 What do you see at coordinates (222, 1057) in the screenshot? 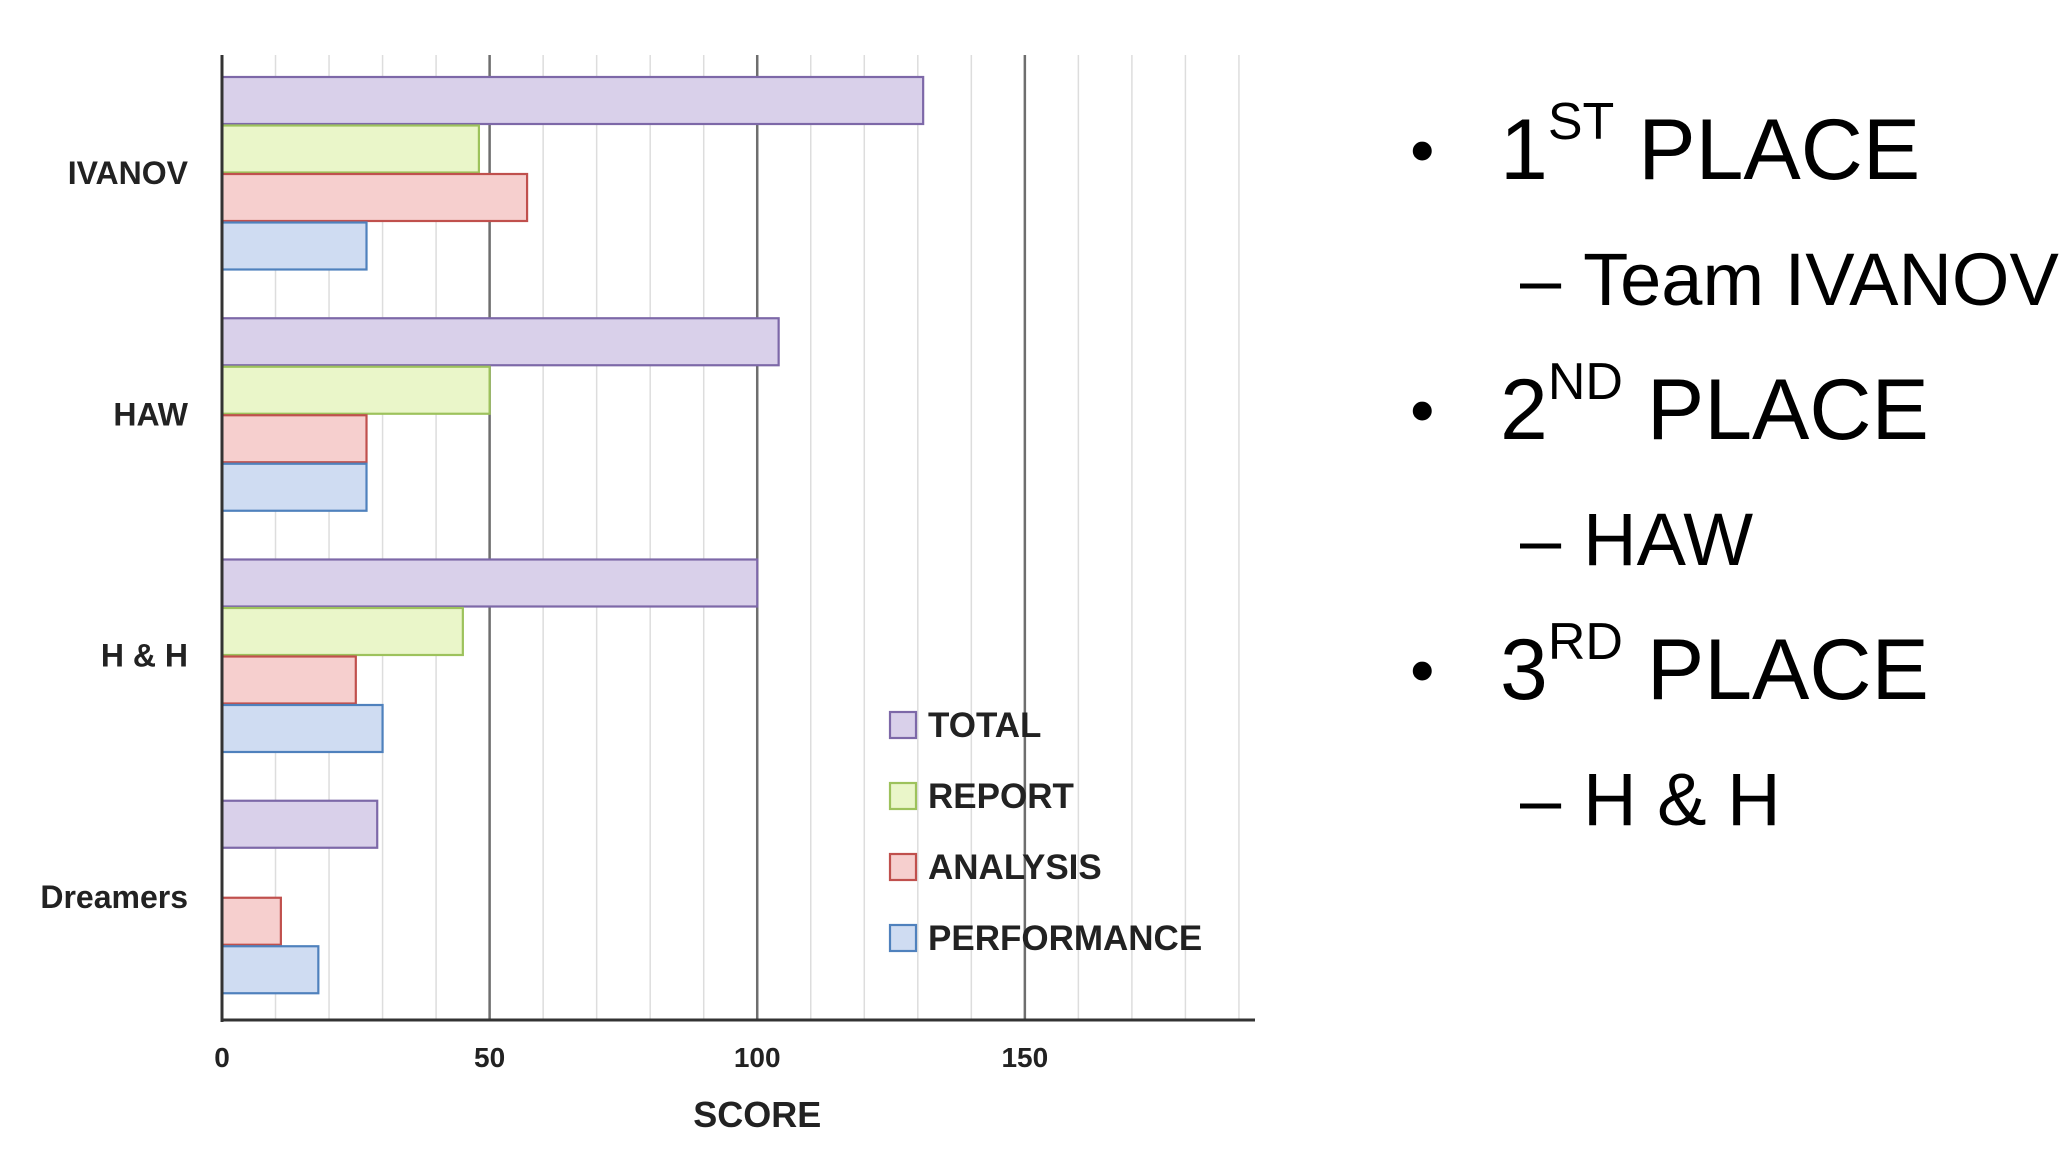
I see `x-tick-label: 0` at bounding box center [222, 1057].